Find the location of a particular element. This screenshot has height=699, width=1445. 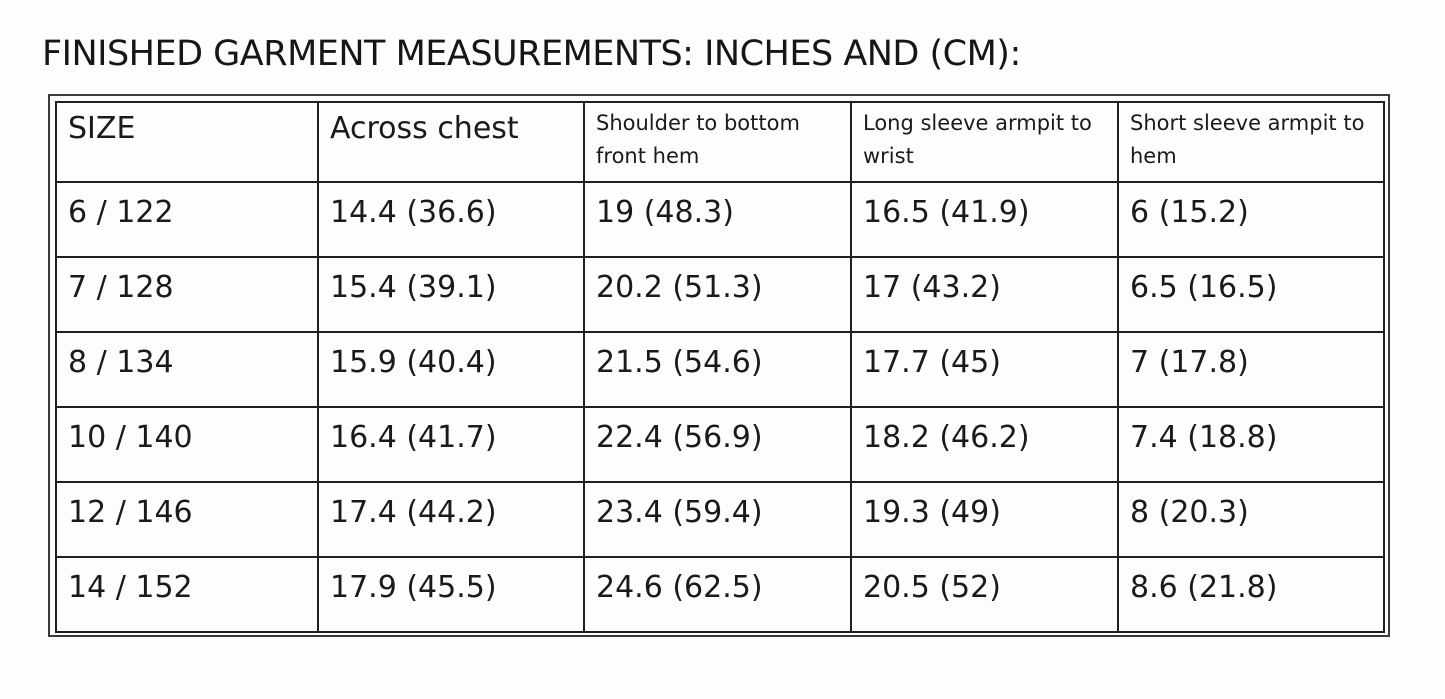

cell-shoulder-to-hem: 22.4 (56.9) is located at coordinates (717, 444).